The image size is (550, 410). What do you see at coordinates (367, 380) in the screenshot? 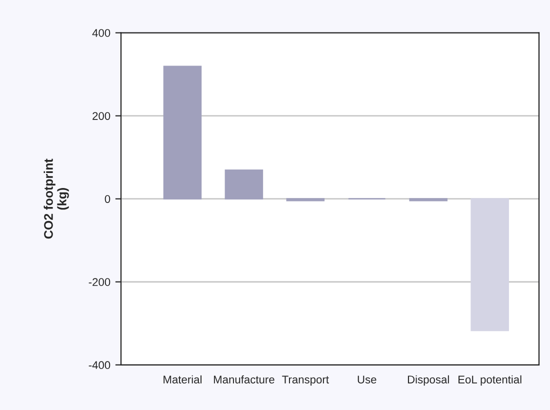
I see `x-tick-label: Use` at bounding box center [367, 380].